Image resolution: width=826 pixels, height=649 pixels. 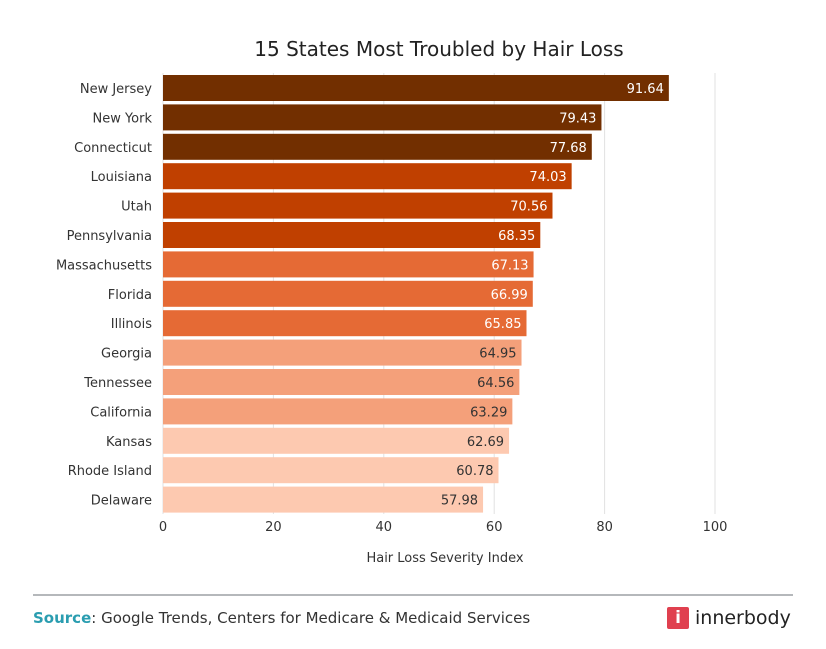 What do you see at coordinates (62, 618) in the screenshot?
I see `source-label: Source` at bounding box center [62, 618].